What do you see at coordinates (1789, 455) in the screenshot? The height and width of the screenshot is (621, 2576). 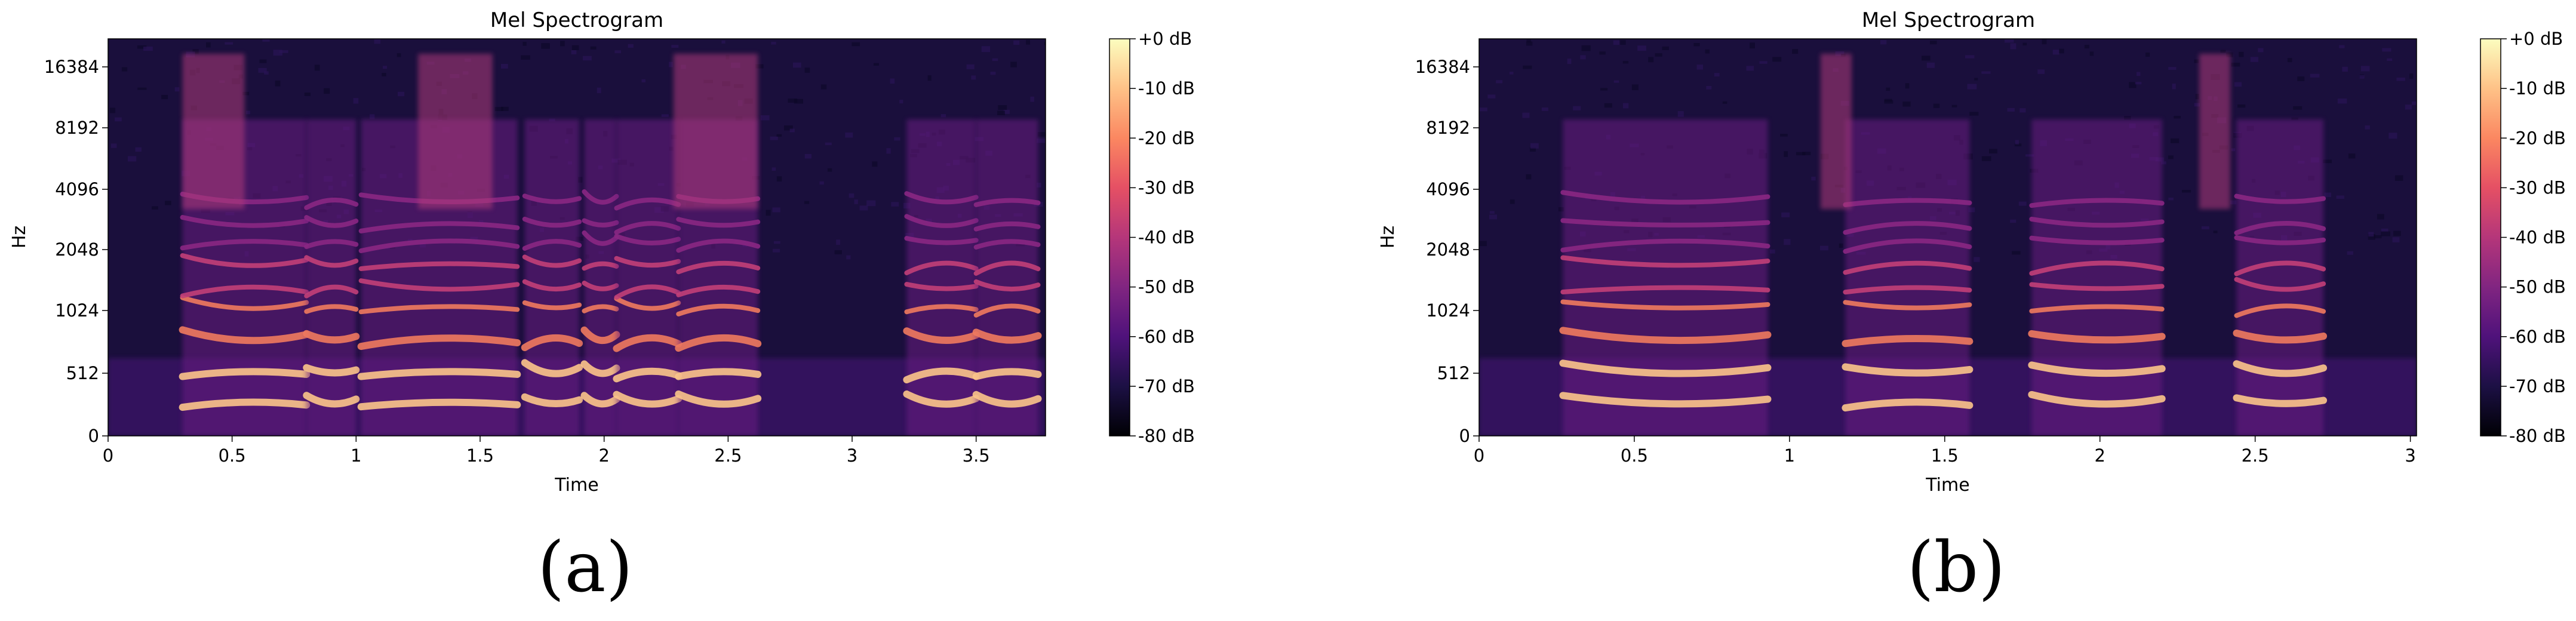 I see `x-tick-label: 1` at bounding box center [1789, 455].